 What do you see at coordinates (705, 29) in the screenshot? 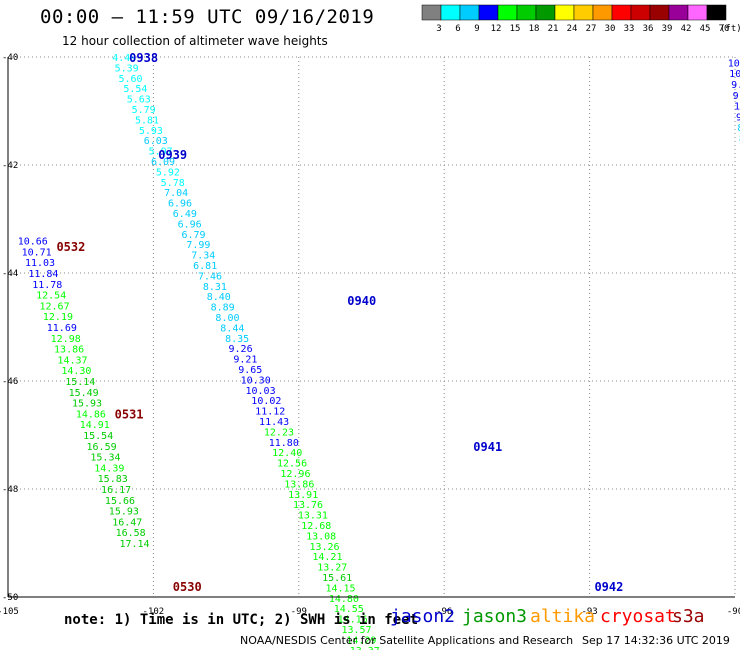
I see `colorbar-tick-label: 45` at bounding box center [705, 29].